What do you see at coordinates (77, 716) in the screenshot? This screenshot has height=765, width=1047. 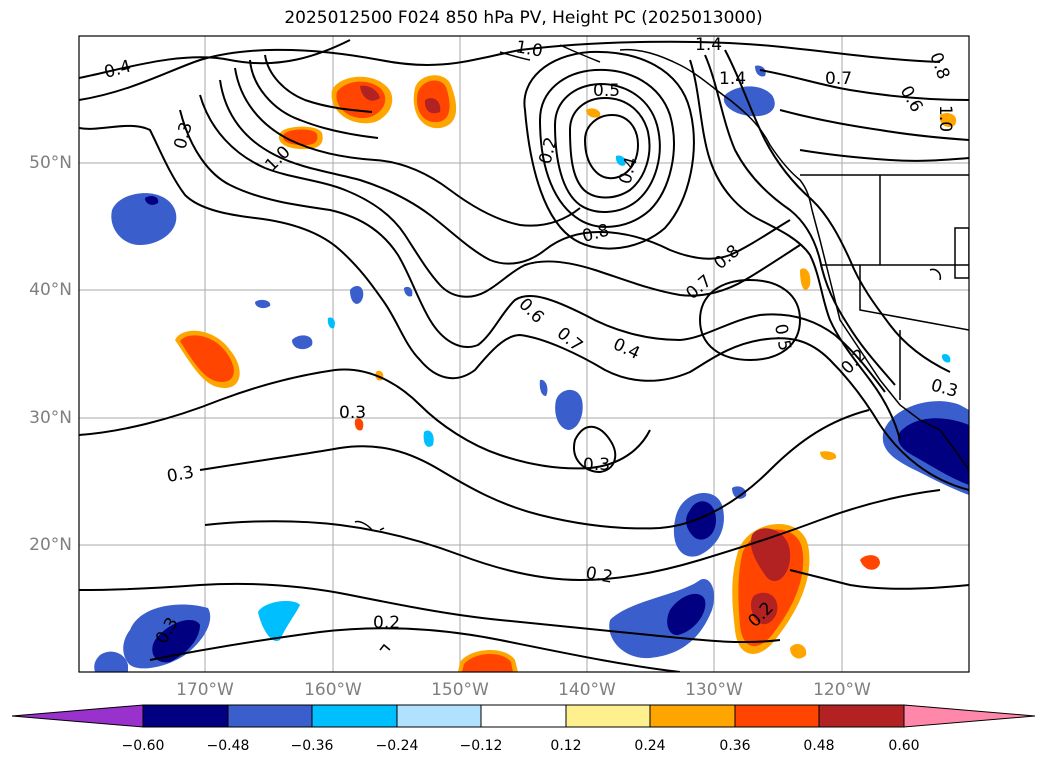 I see `colorbar-extend-min` at bounding box center [77, 716].